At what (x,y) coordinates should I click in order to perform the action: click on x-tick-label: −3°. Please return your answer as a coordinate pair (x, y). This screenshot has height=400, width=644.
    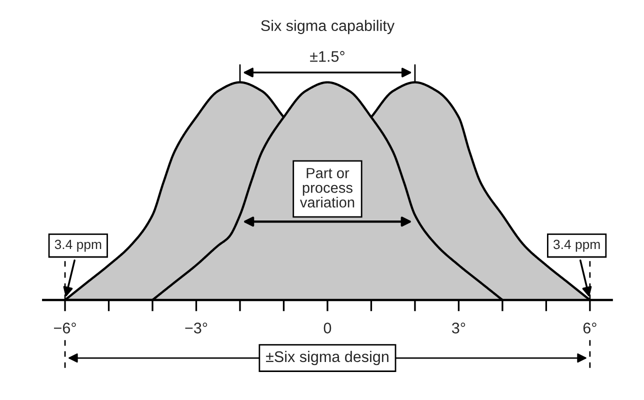
    Looking at the image, I should click on (196, 328).